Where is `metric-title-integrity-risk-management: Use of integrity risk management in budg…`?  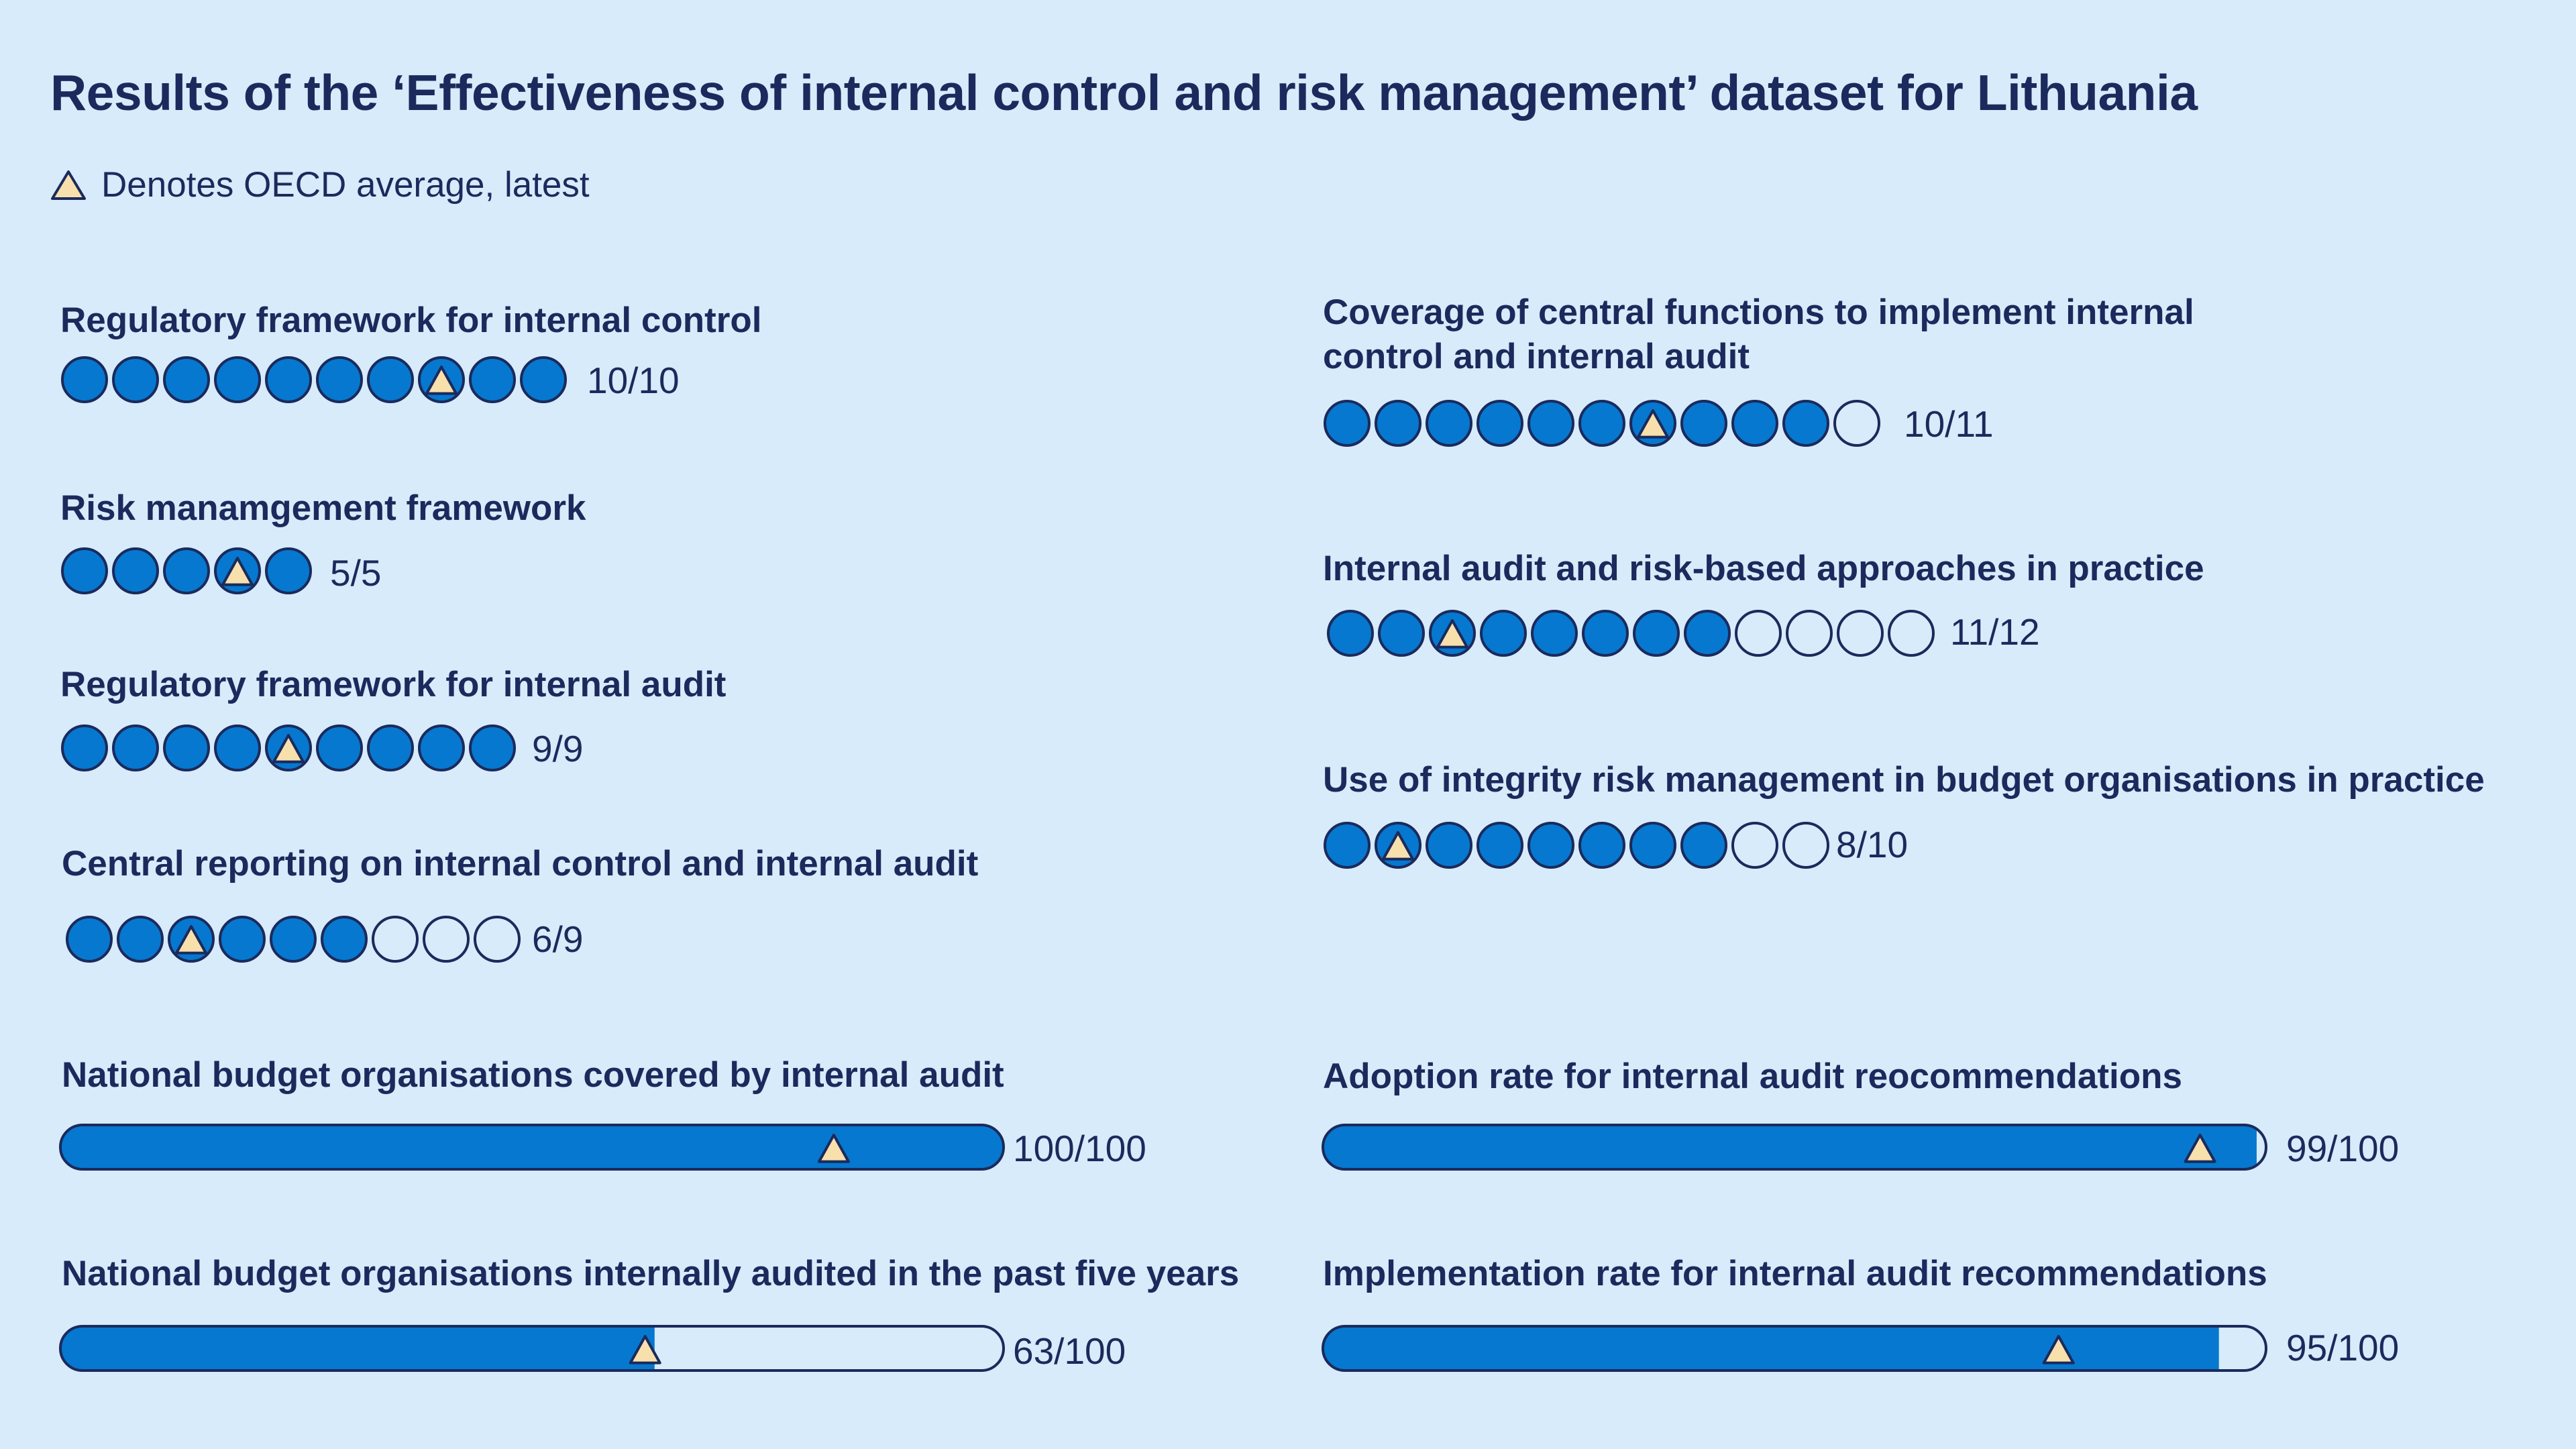 metric-title-integrity-risk-management: Use of integrity risk management in budg… is located at coordinates (1904, 780).